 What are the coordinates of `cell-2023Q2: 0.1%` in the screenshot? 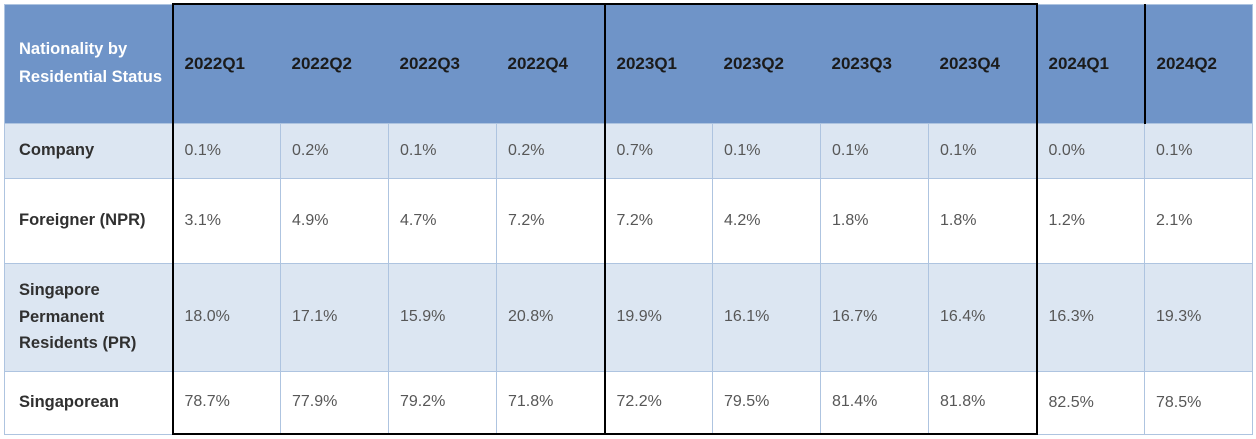 It's located at (766, 150).